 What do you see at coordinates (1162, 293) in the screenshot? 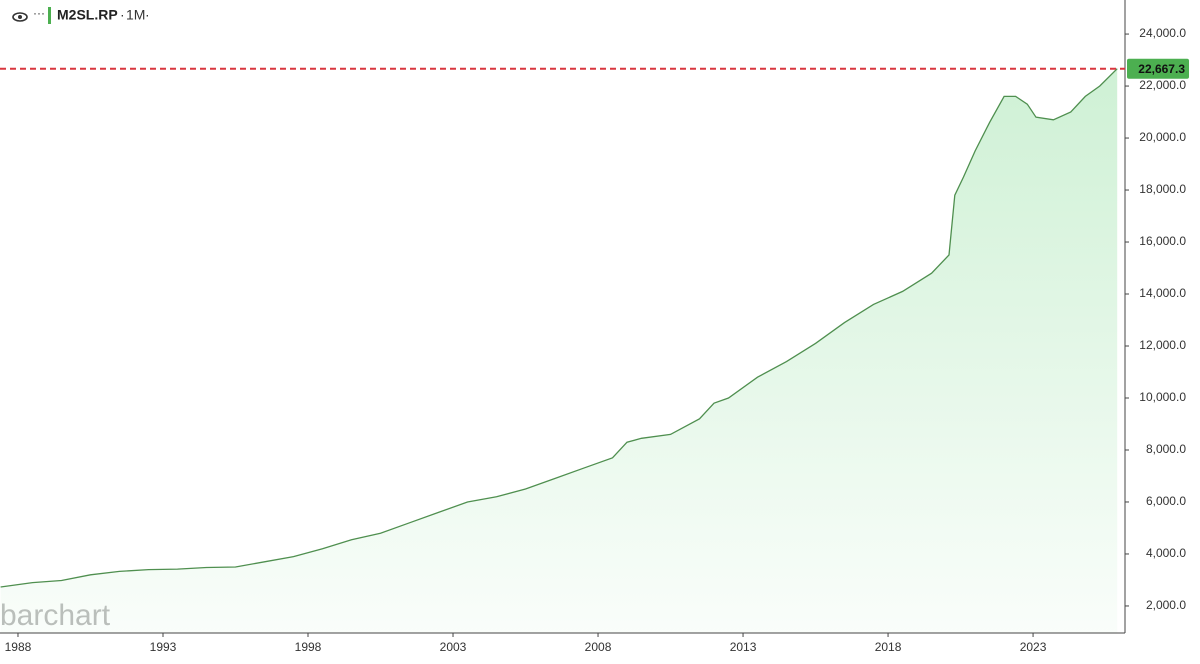
I see `y-tick-label: 14,000.0` at bounding box center [1162, 293].